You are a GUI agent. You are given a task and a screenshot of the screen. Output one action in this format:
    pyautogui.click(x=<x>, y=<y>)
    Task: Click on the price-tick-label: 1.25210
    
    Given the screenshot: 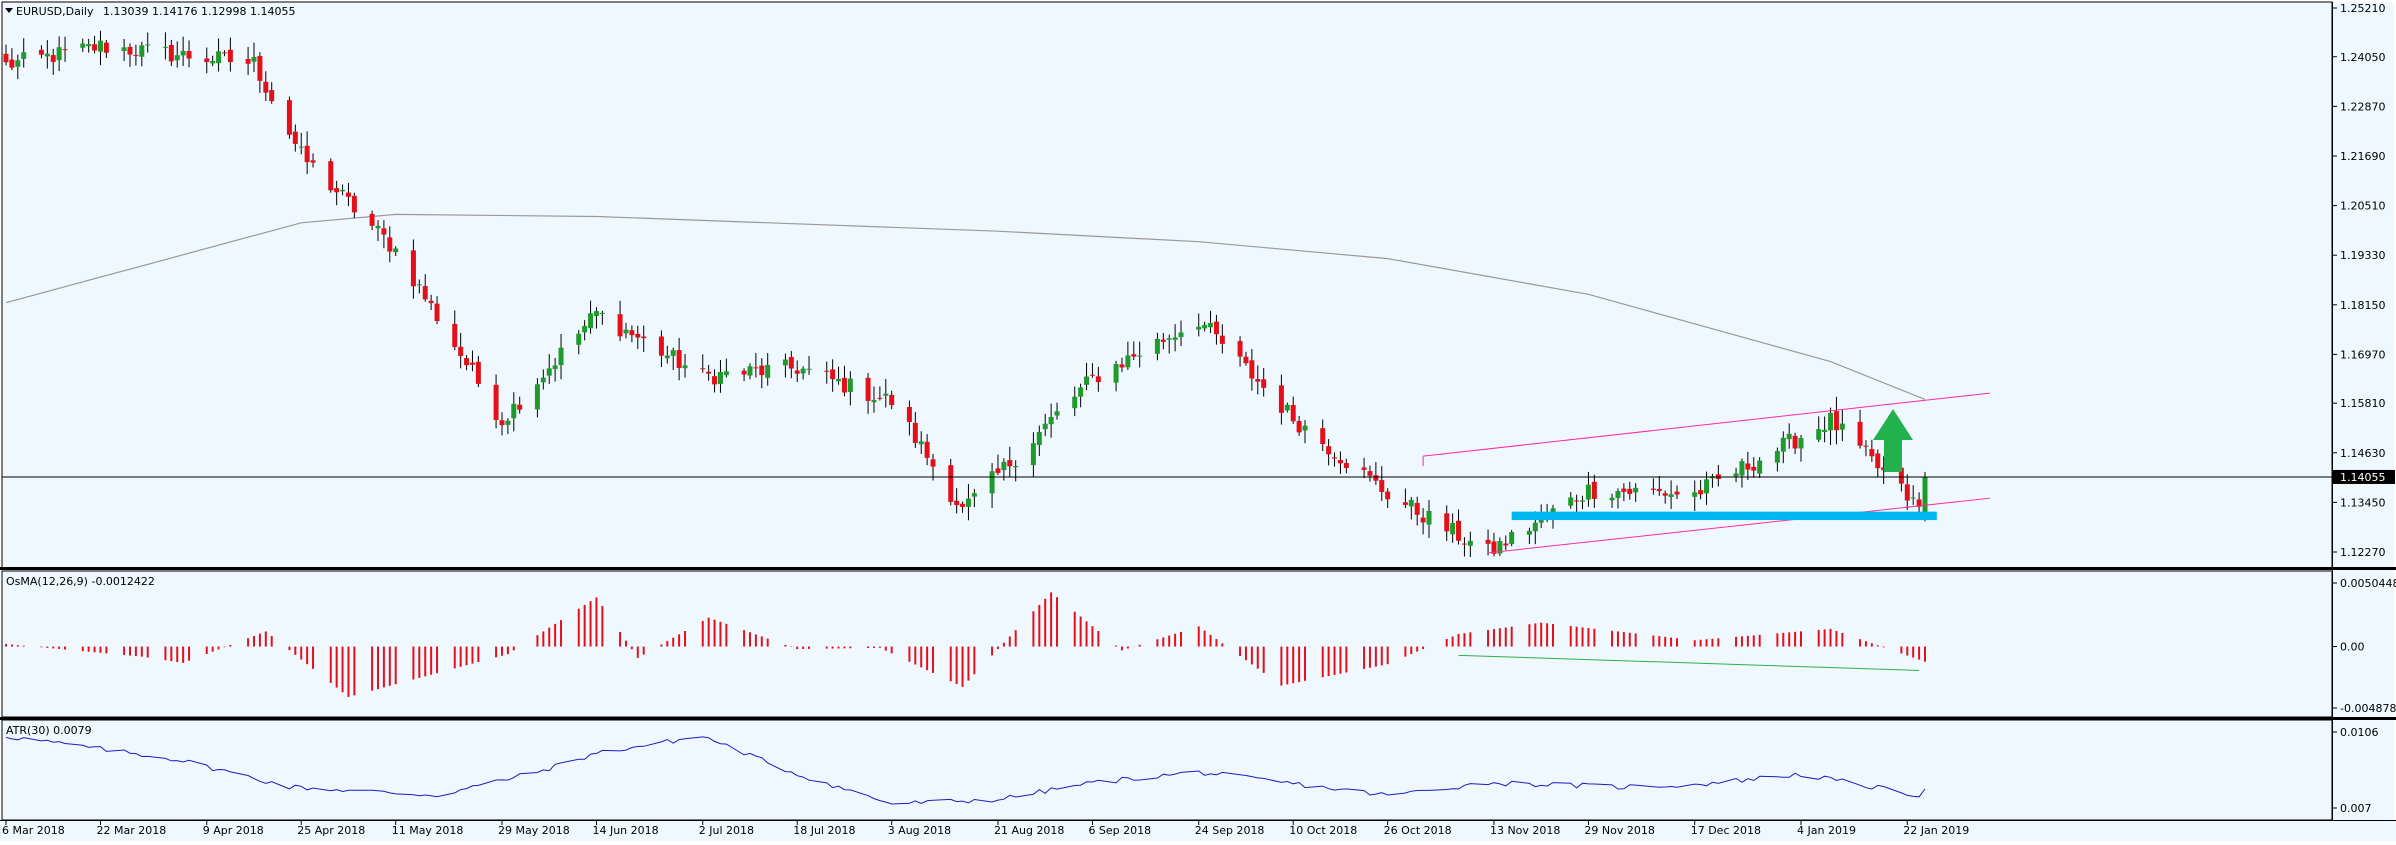 What is the action you would take?
    pyautogui.click(x=2363, y=8)
    